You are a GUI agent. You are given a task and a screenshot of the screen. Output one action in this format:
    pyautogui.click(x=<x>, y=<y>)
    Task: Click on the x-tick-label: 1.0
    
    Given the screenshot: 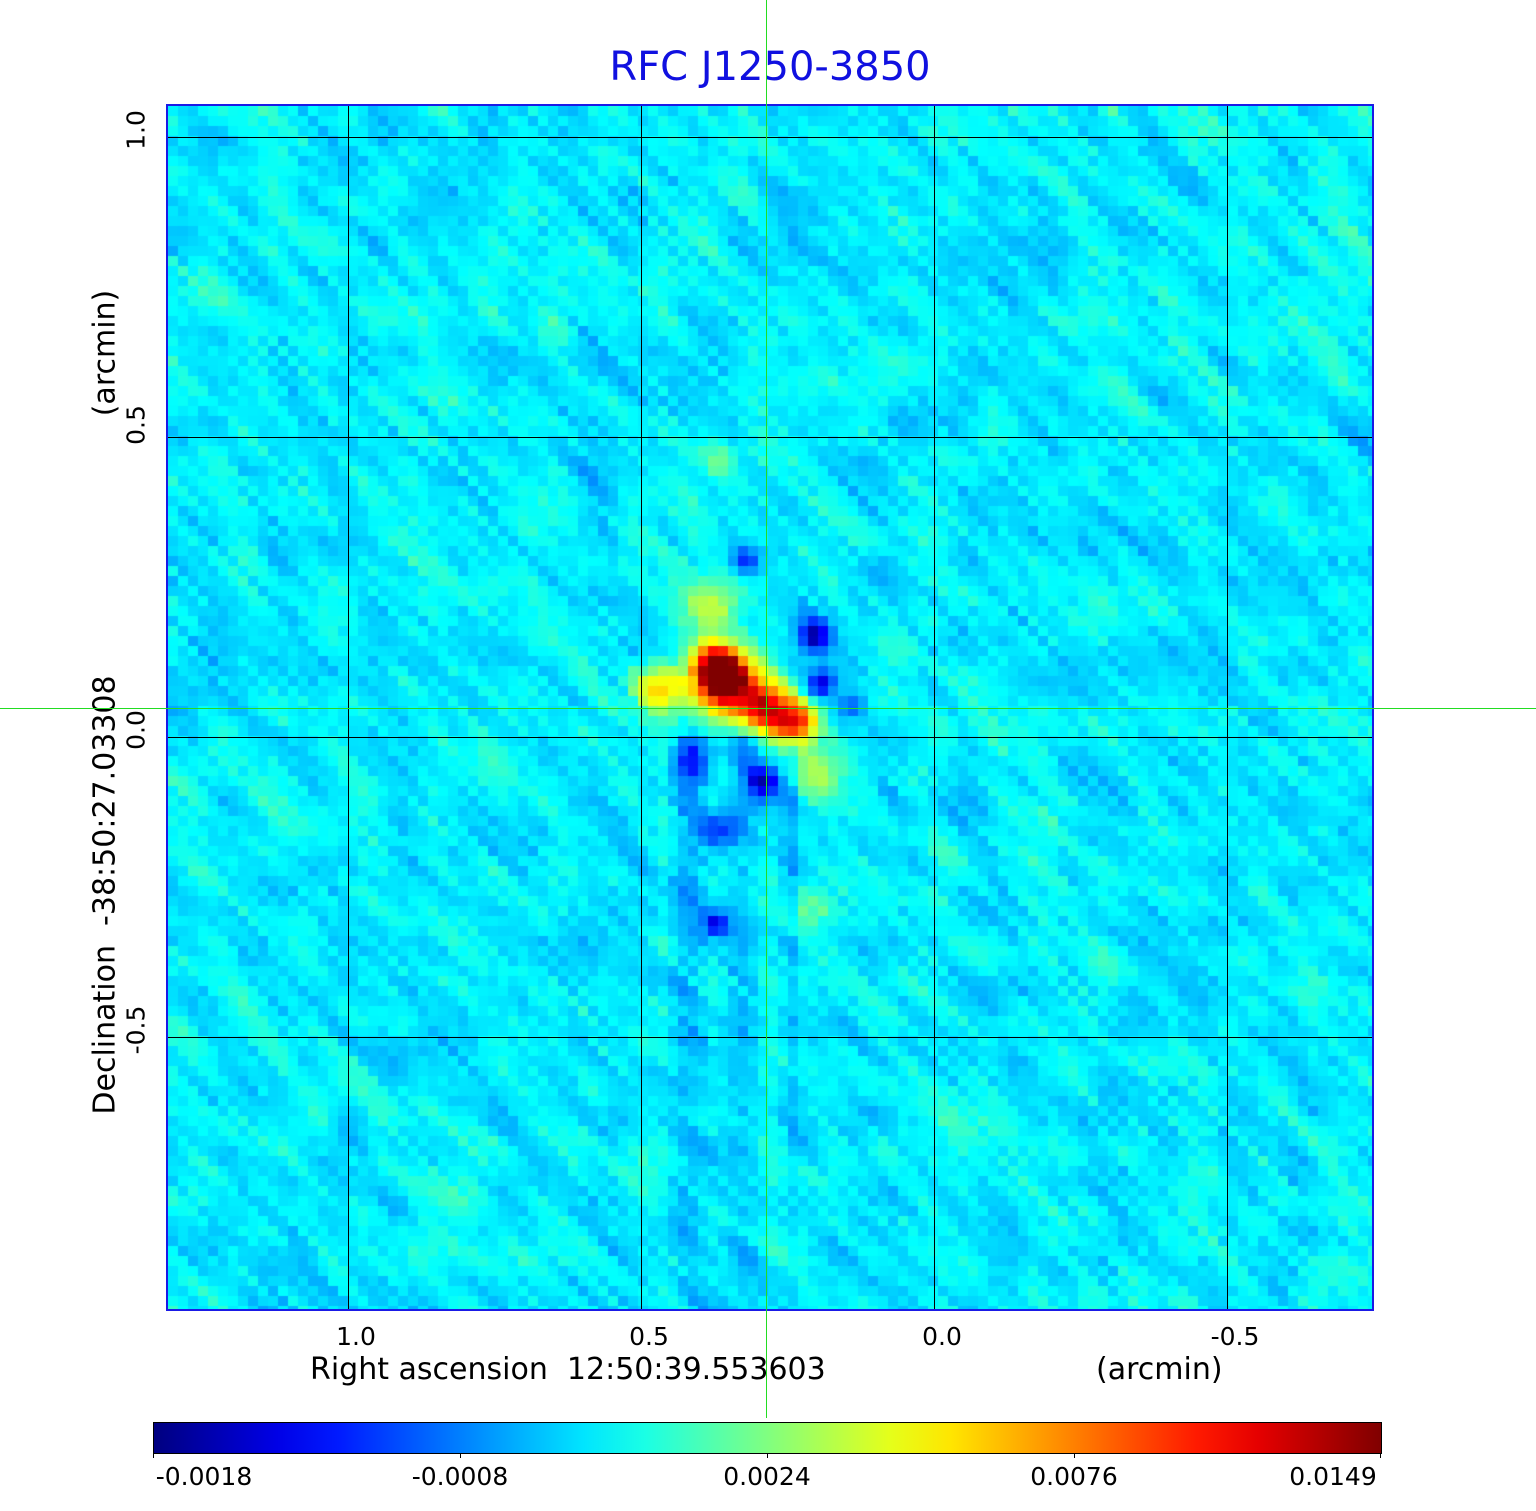 What is the action you would take?
    pyautogui.click(x=356, y=1336)
    